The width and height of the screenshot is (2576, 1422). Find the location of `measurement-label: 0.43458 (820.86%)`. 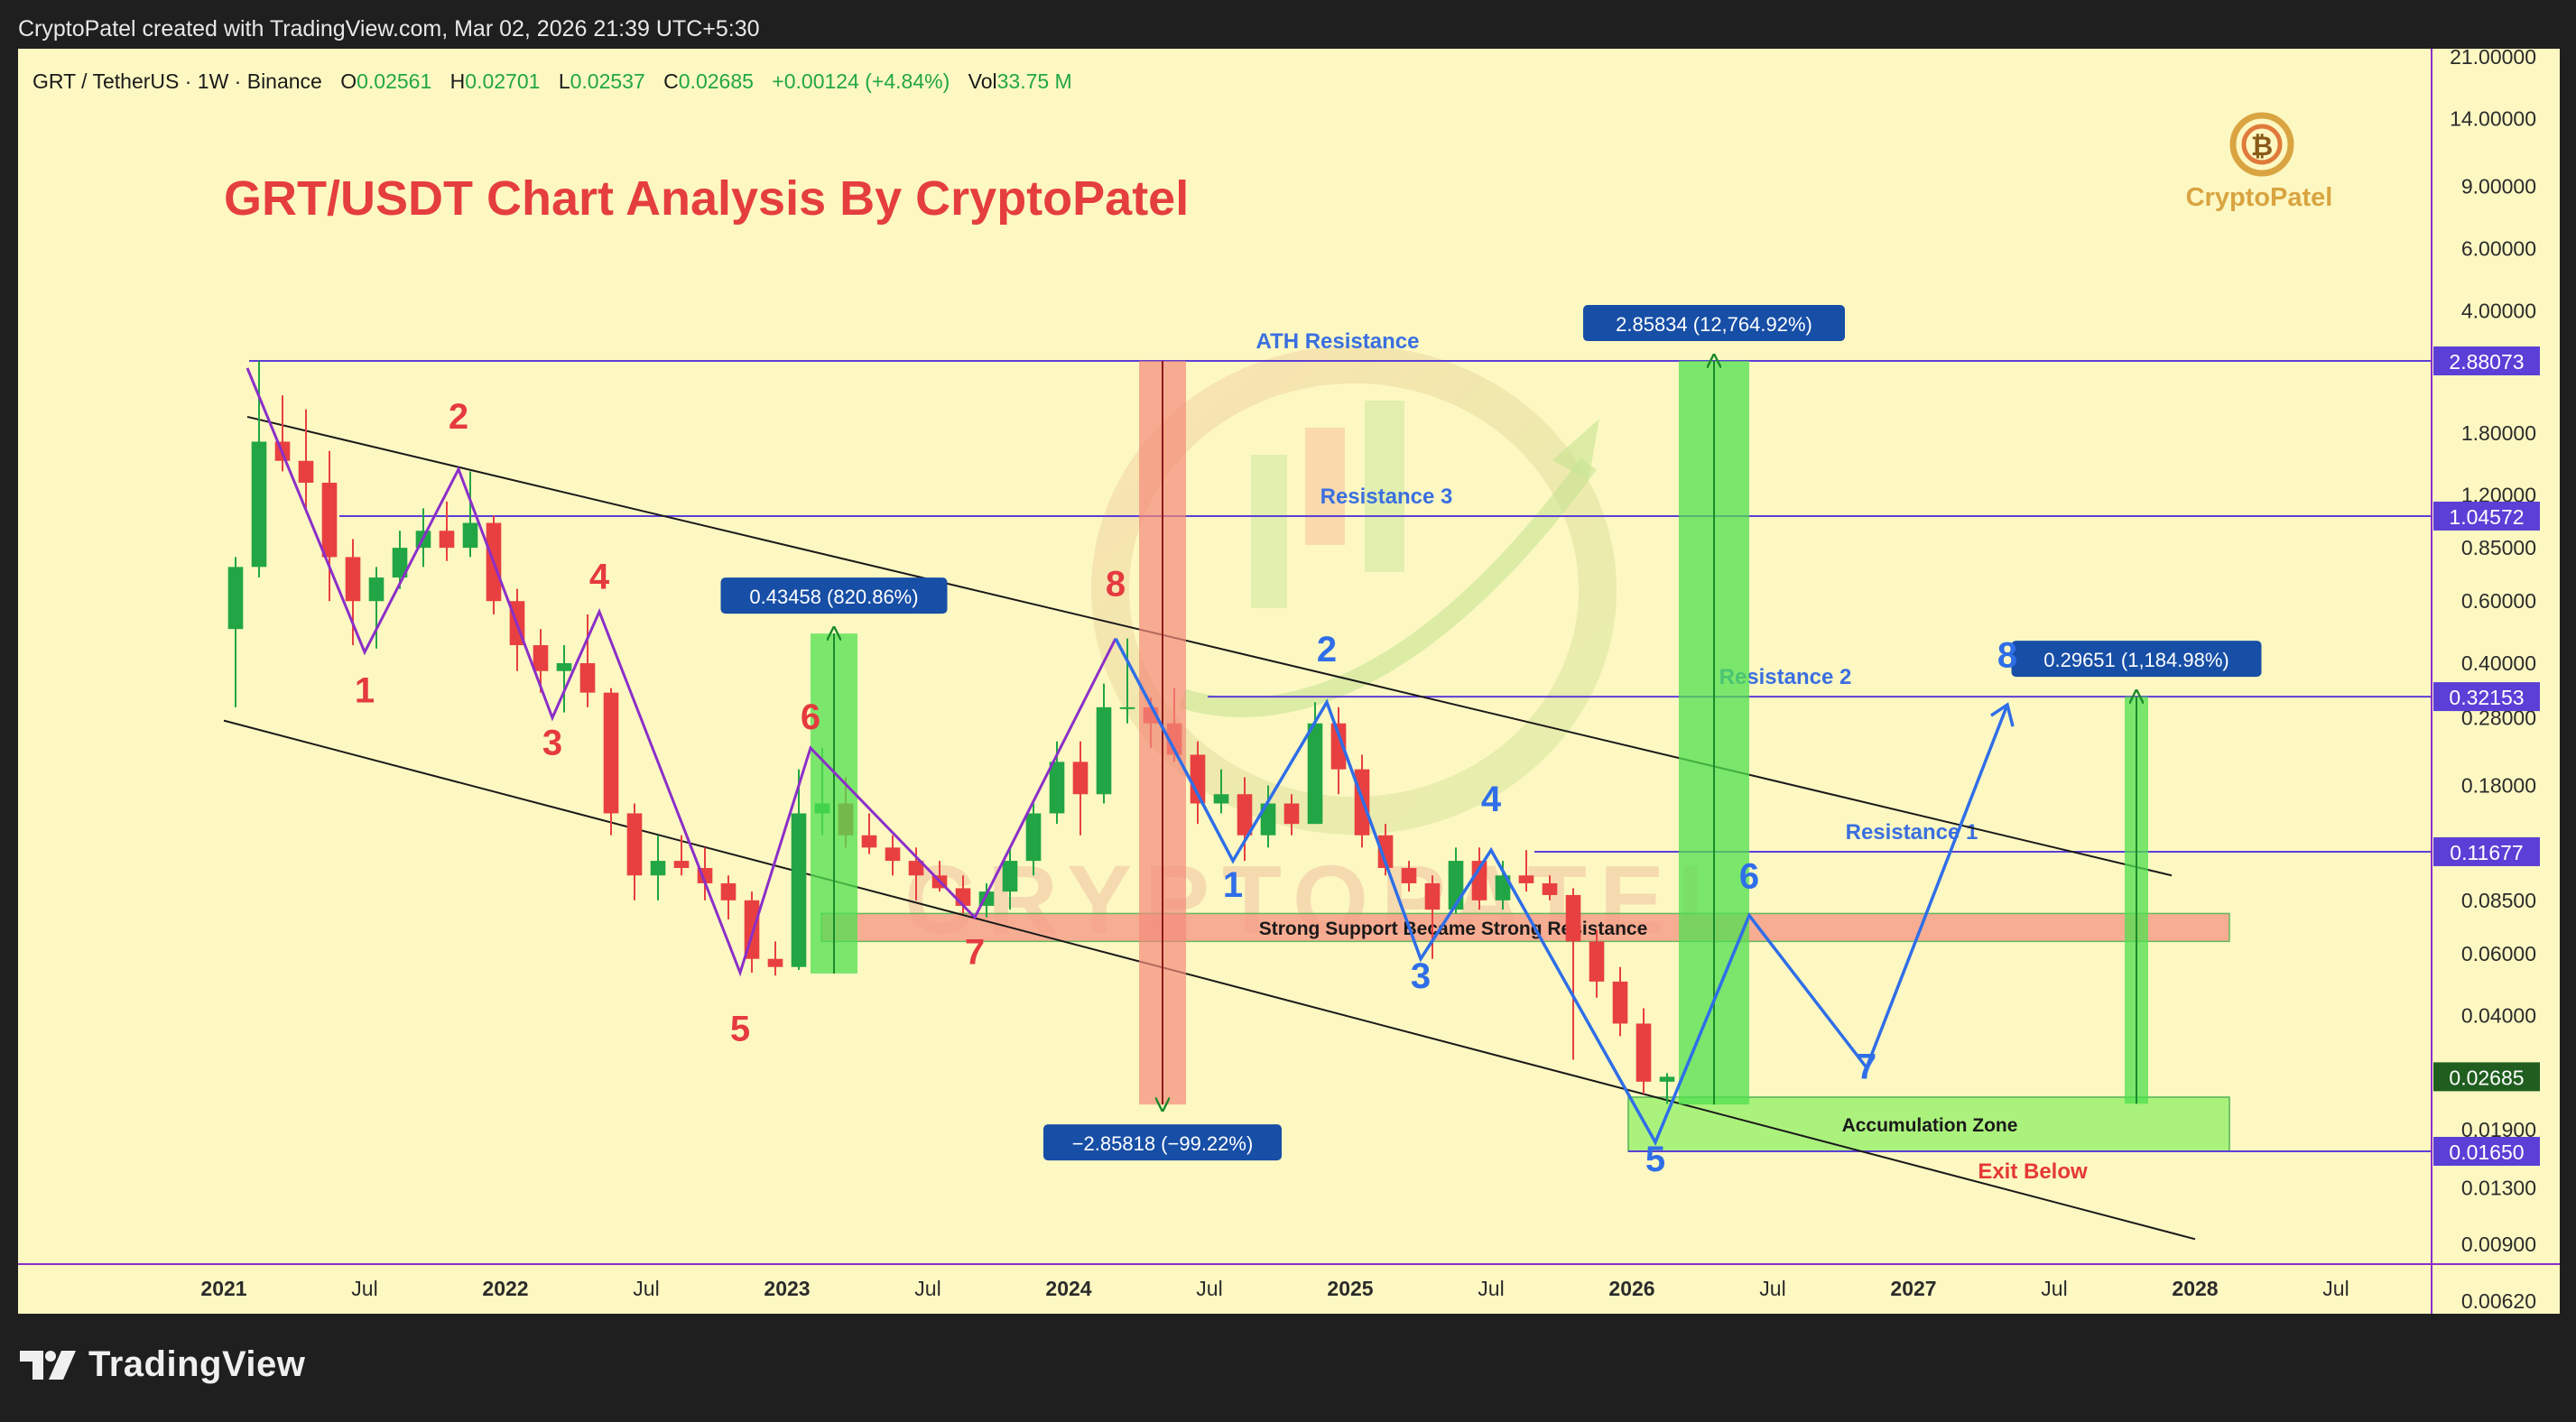

measurement-label: 0.43458 (820.86%) is located at coordinates (833, 597).